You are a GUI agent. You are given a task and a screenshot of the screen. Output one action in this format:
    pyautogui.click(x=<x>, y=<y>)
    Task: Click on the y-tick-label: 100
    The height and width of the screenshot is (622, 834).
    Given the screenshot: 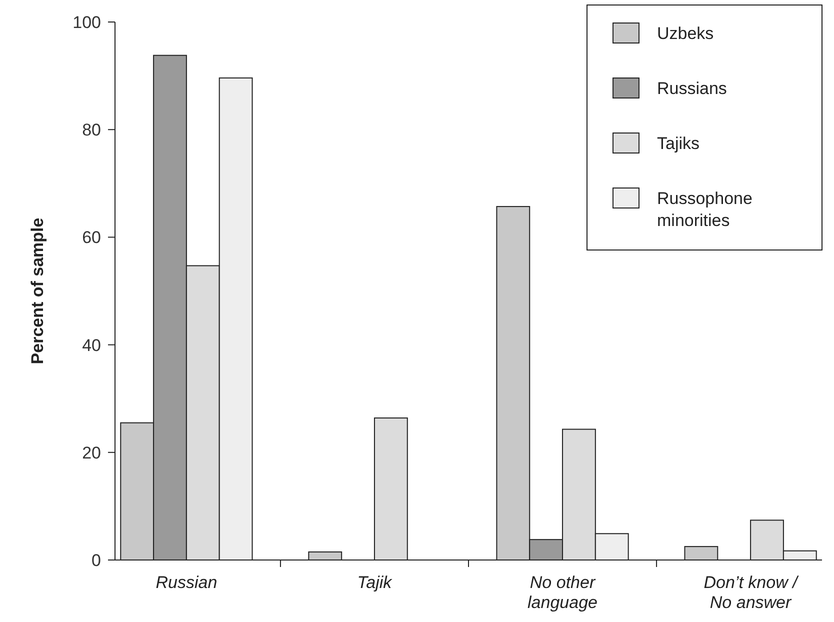 What is the action you would take?
    pyautogui.click(x=86, y=22)
    